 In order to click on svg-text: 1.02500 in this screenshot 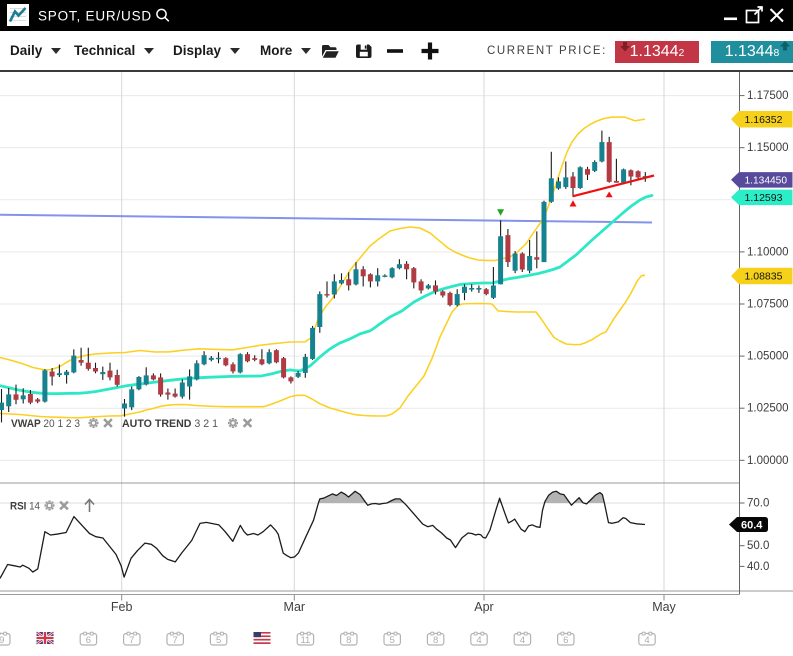, I will do `click(768, 409)`.